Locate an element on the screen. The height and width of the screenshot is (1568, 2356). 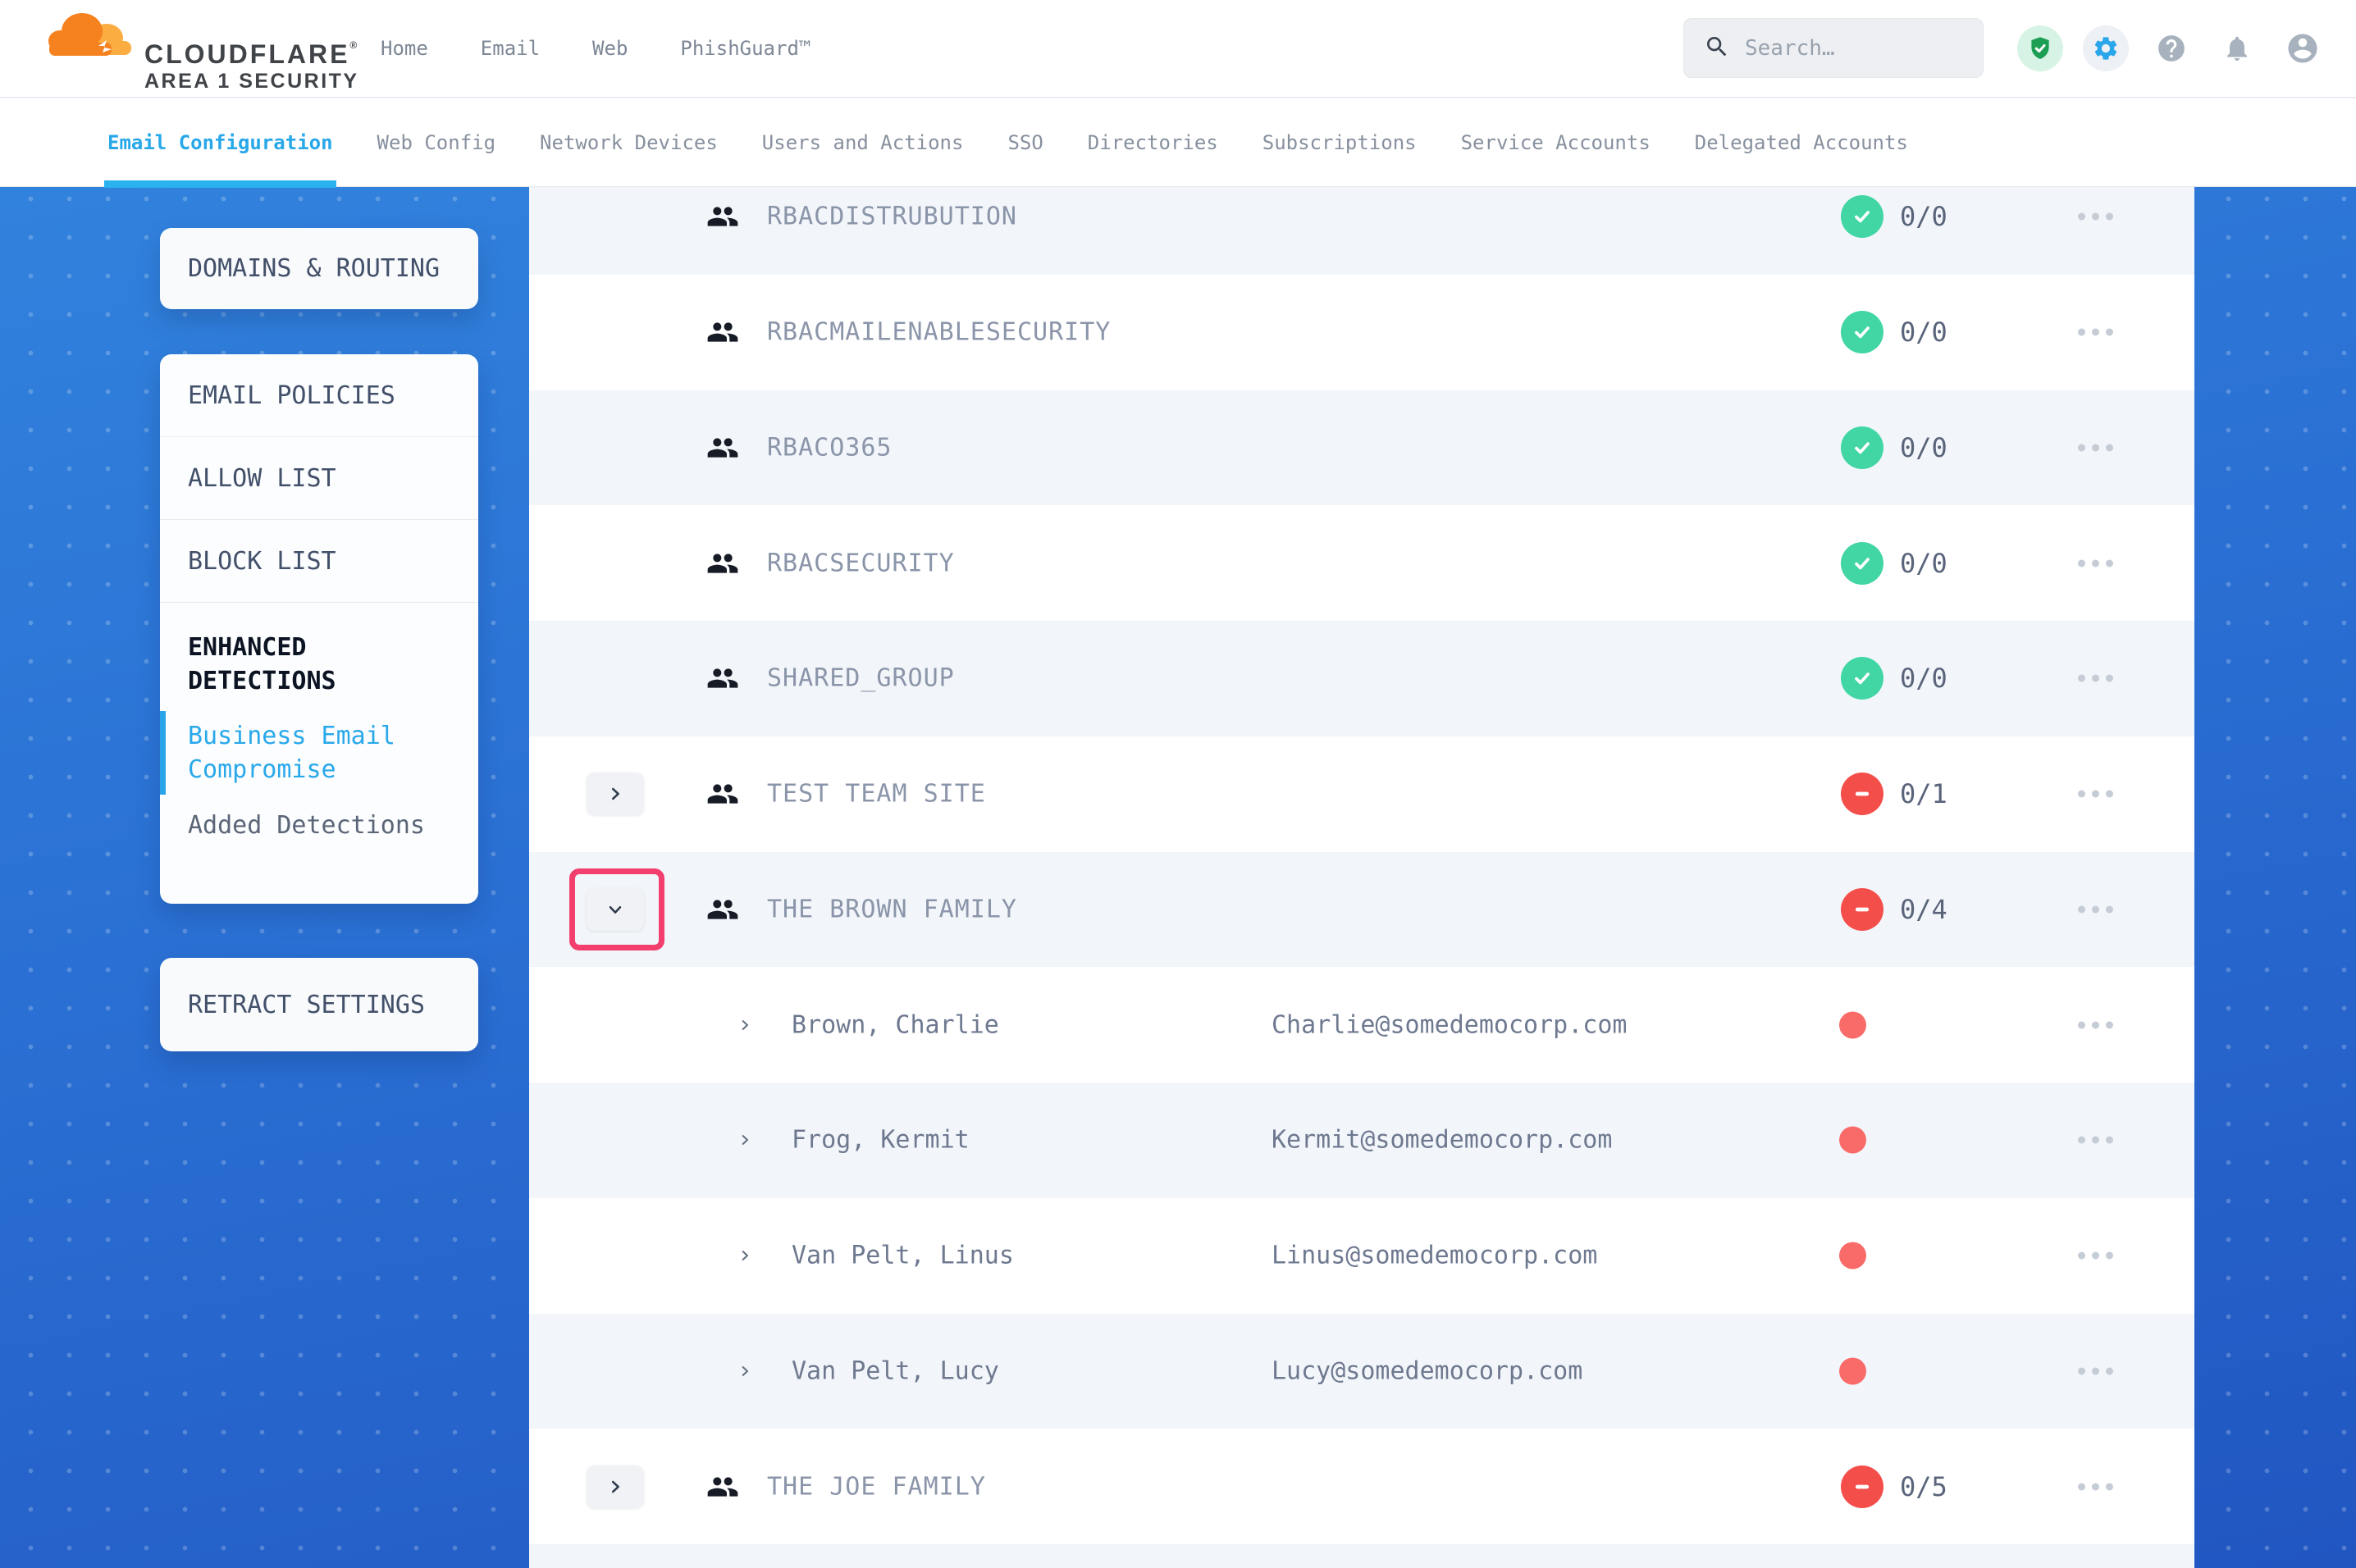
shield-check-icon is located at coordinates (2040, 48).